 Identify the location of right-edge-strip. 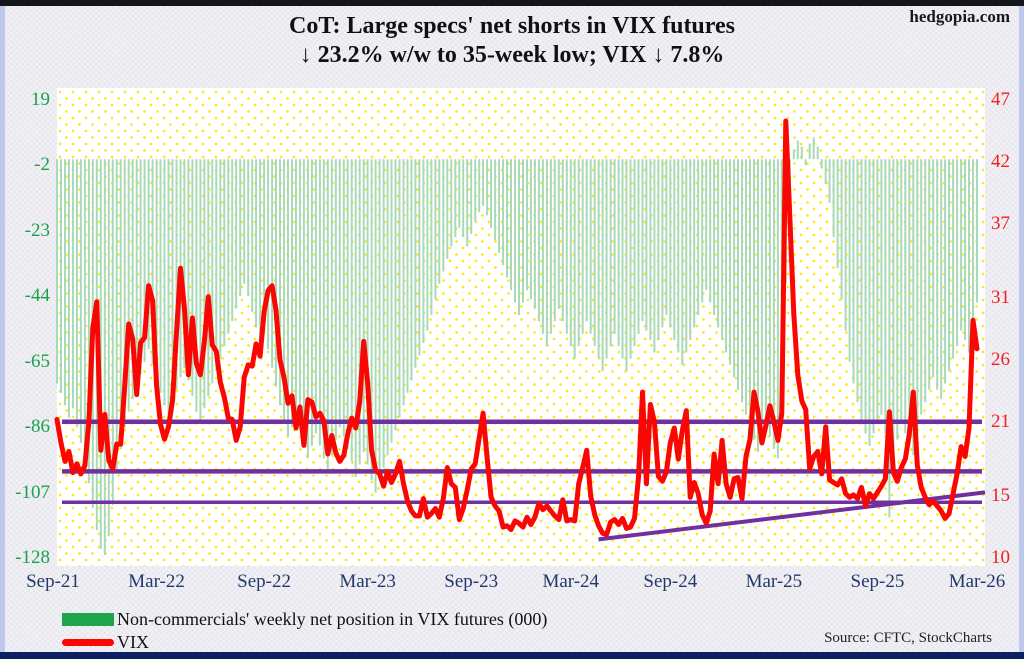
(1021, 329).